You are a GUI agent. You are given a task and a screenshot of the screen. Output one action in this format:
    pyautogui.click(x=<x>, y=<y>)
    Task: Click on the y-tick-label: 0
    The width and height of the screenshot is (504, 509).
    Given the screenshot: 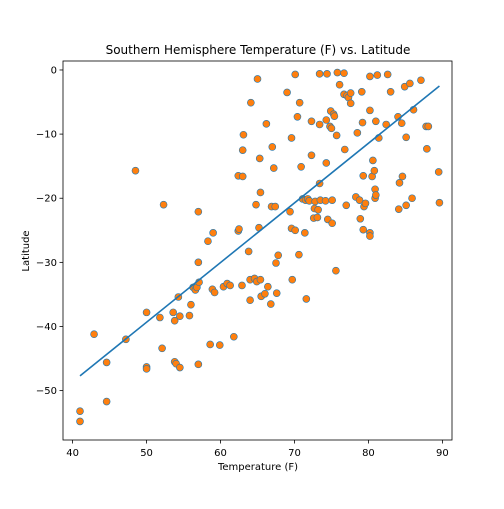 What is the action you would take?
    pyautogui.click(x=54, y=70)
    